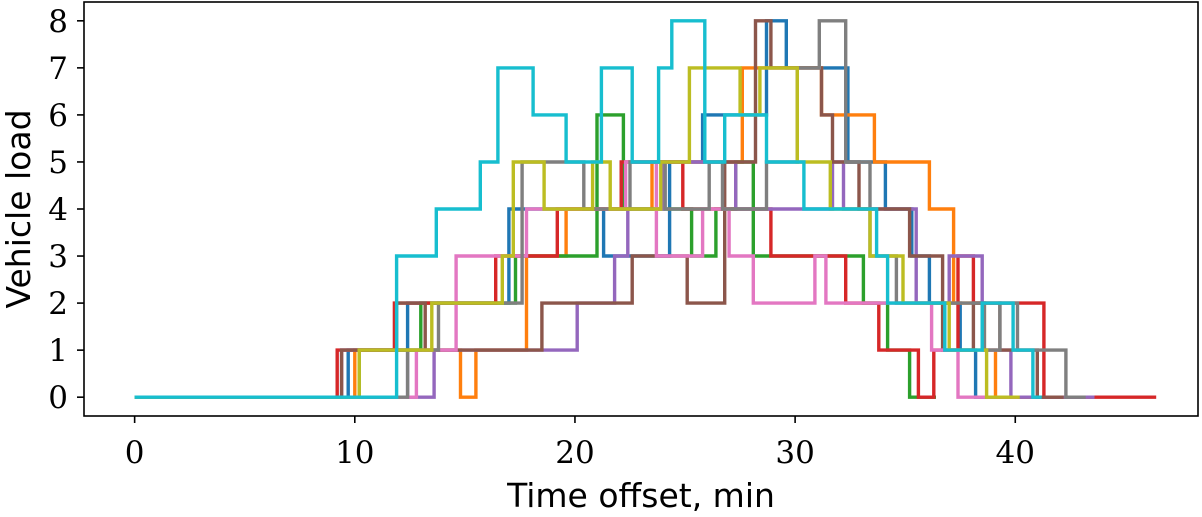 The width and height of the screenshot is (1202, 517). What do you see at coordinates (58, 398) in the screenshot?
I see `y-tick-label: 0` at bounding box center [58, 398].